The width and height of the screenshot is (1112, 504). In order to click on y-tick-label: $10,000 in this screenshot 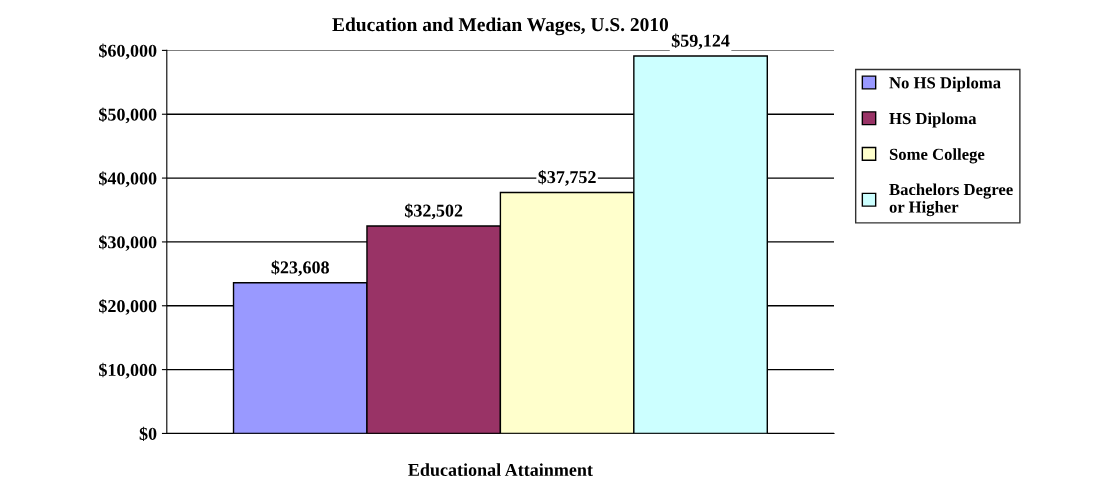, I will do `click(128, 370)`.